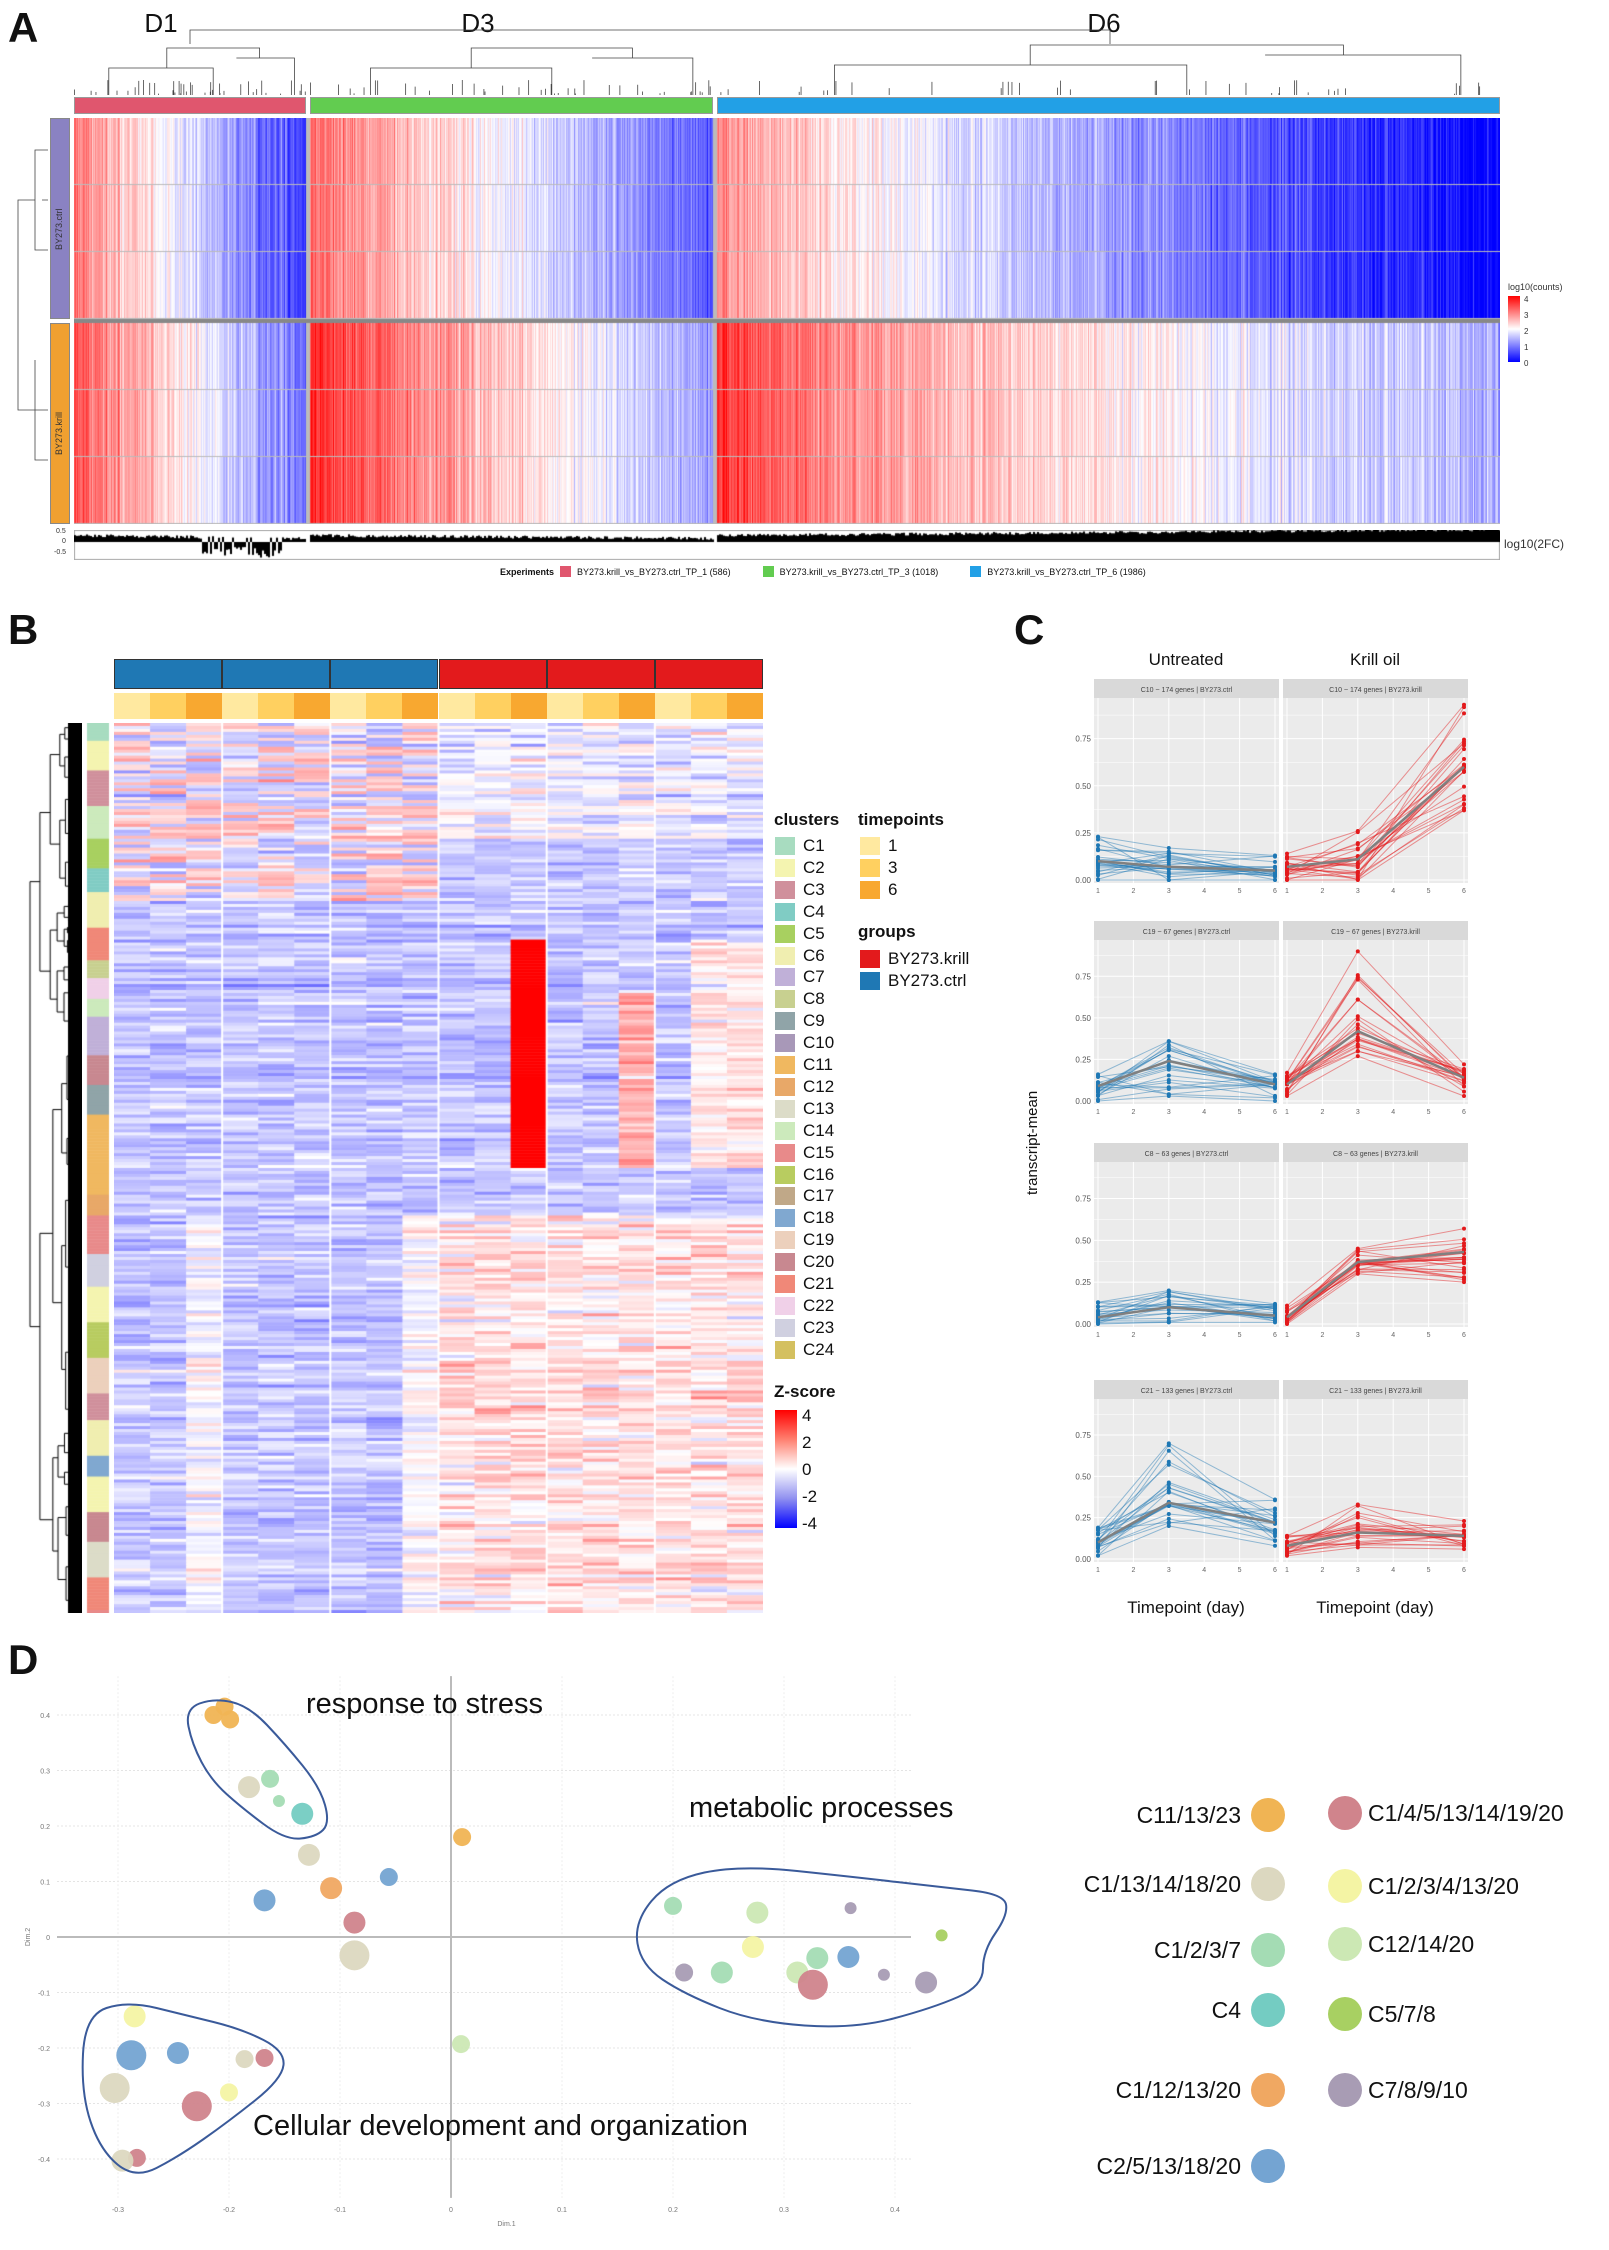 This screenshot has width=1609, height=2250. I want to click on clusters-legend-title: clusters, so click(807, 819).